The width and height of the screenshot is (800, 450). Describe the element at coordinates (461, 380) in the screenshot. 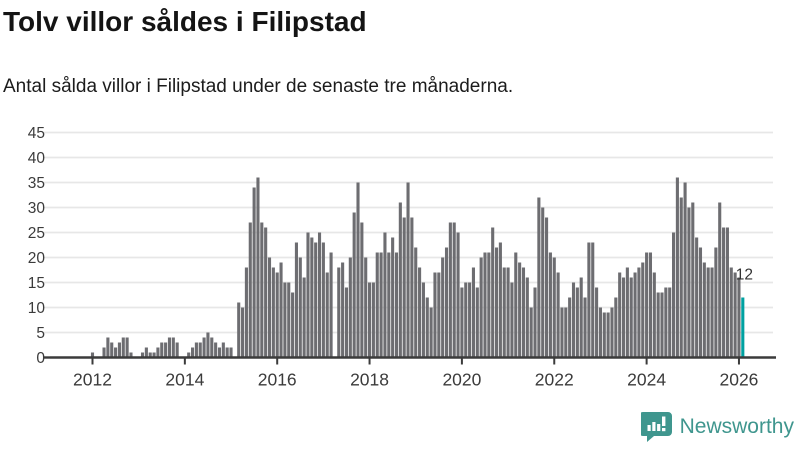

I see `x-axis-tick-label: 2020` at that location.